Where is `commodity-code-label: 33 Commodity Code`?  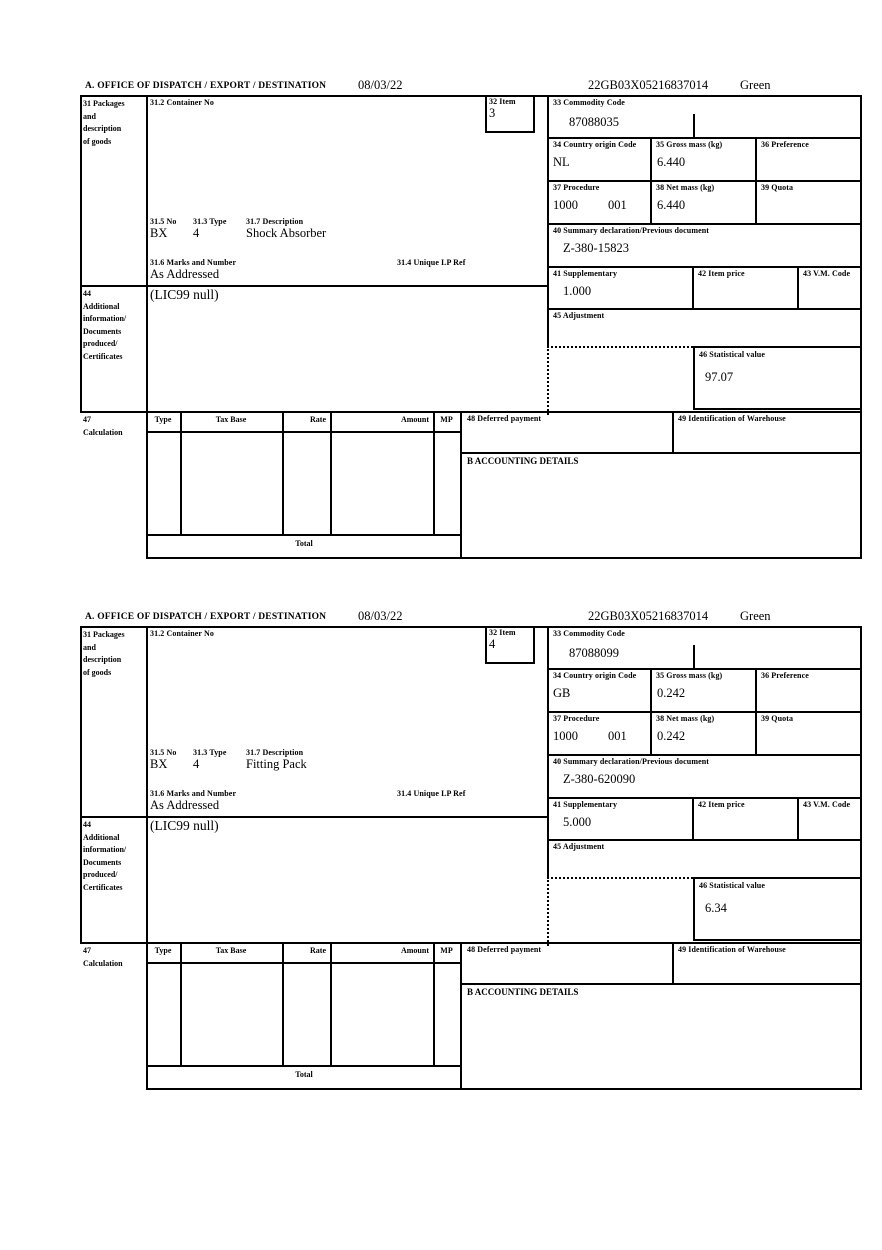
commodity-code-label: 33 Commodity Code is located at coordinates (589, 102).